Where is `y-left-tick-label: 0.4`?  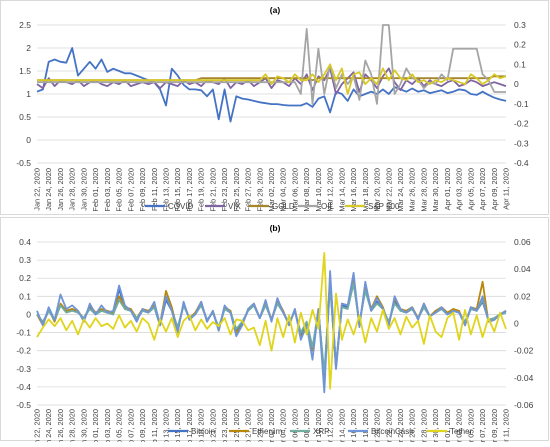
y-left-tick-label: 0.4 is located at coordinates (25, 242).